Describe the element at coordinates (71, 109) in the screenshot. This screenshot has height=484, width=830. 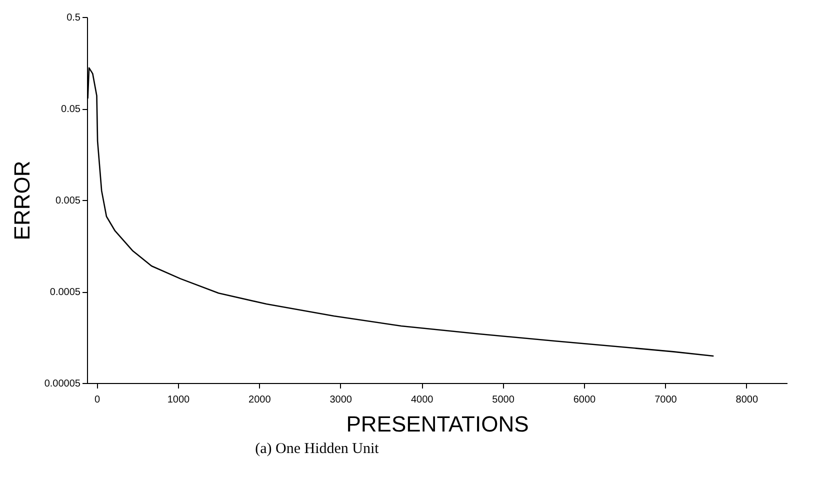
I see `y-tick-label: 0.05` at that location.